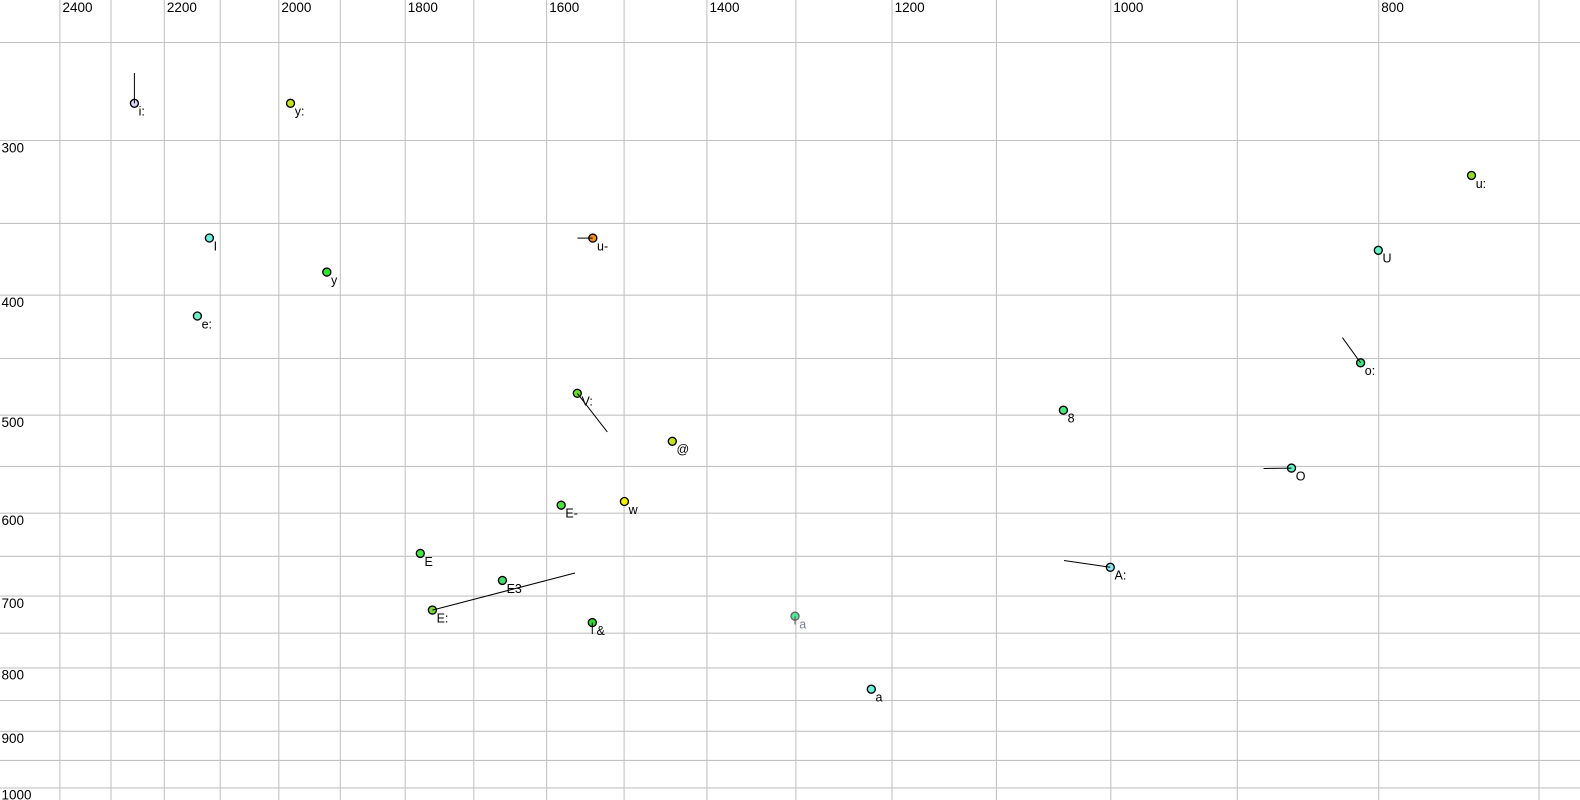 The width and height of the screenshot is (1580, 800). Describe the element at coordinates (423, 7) in the screenshot. I see `svg-text: 1800` at that location.